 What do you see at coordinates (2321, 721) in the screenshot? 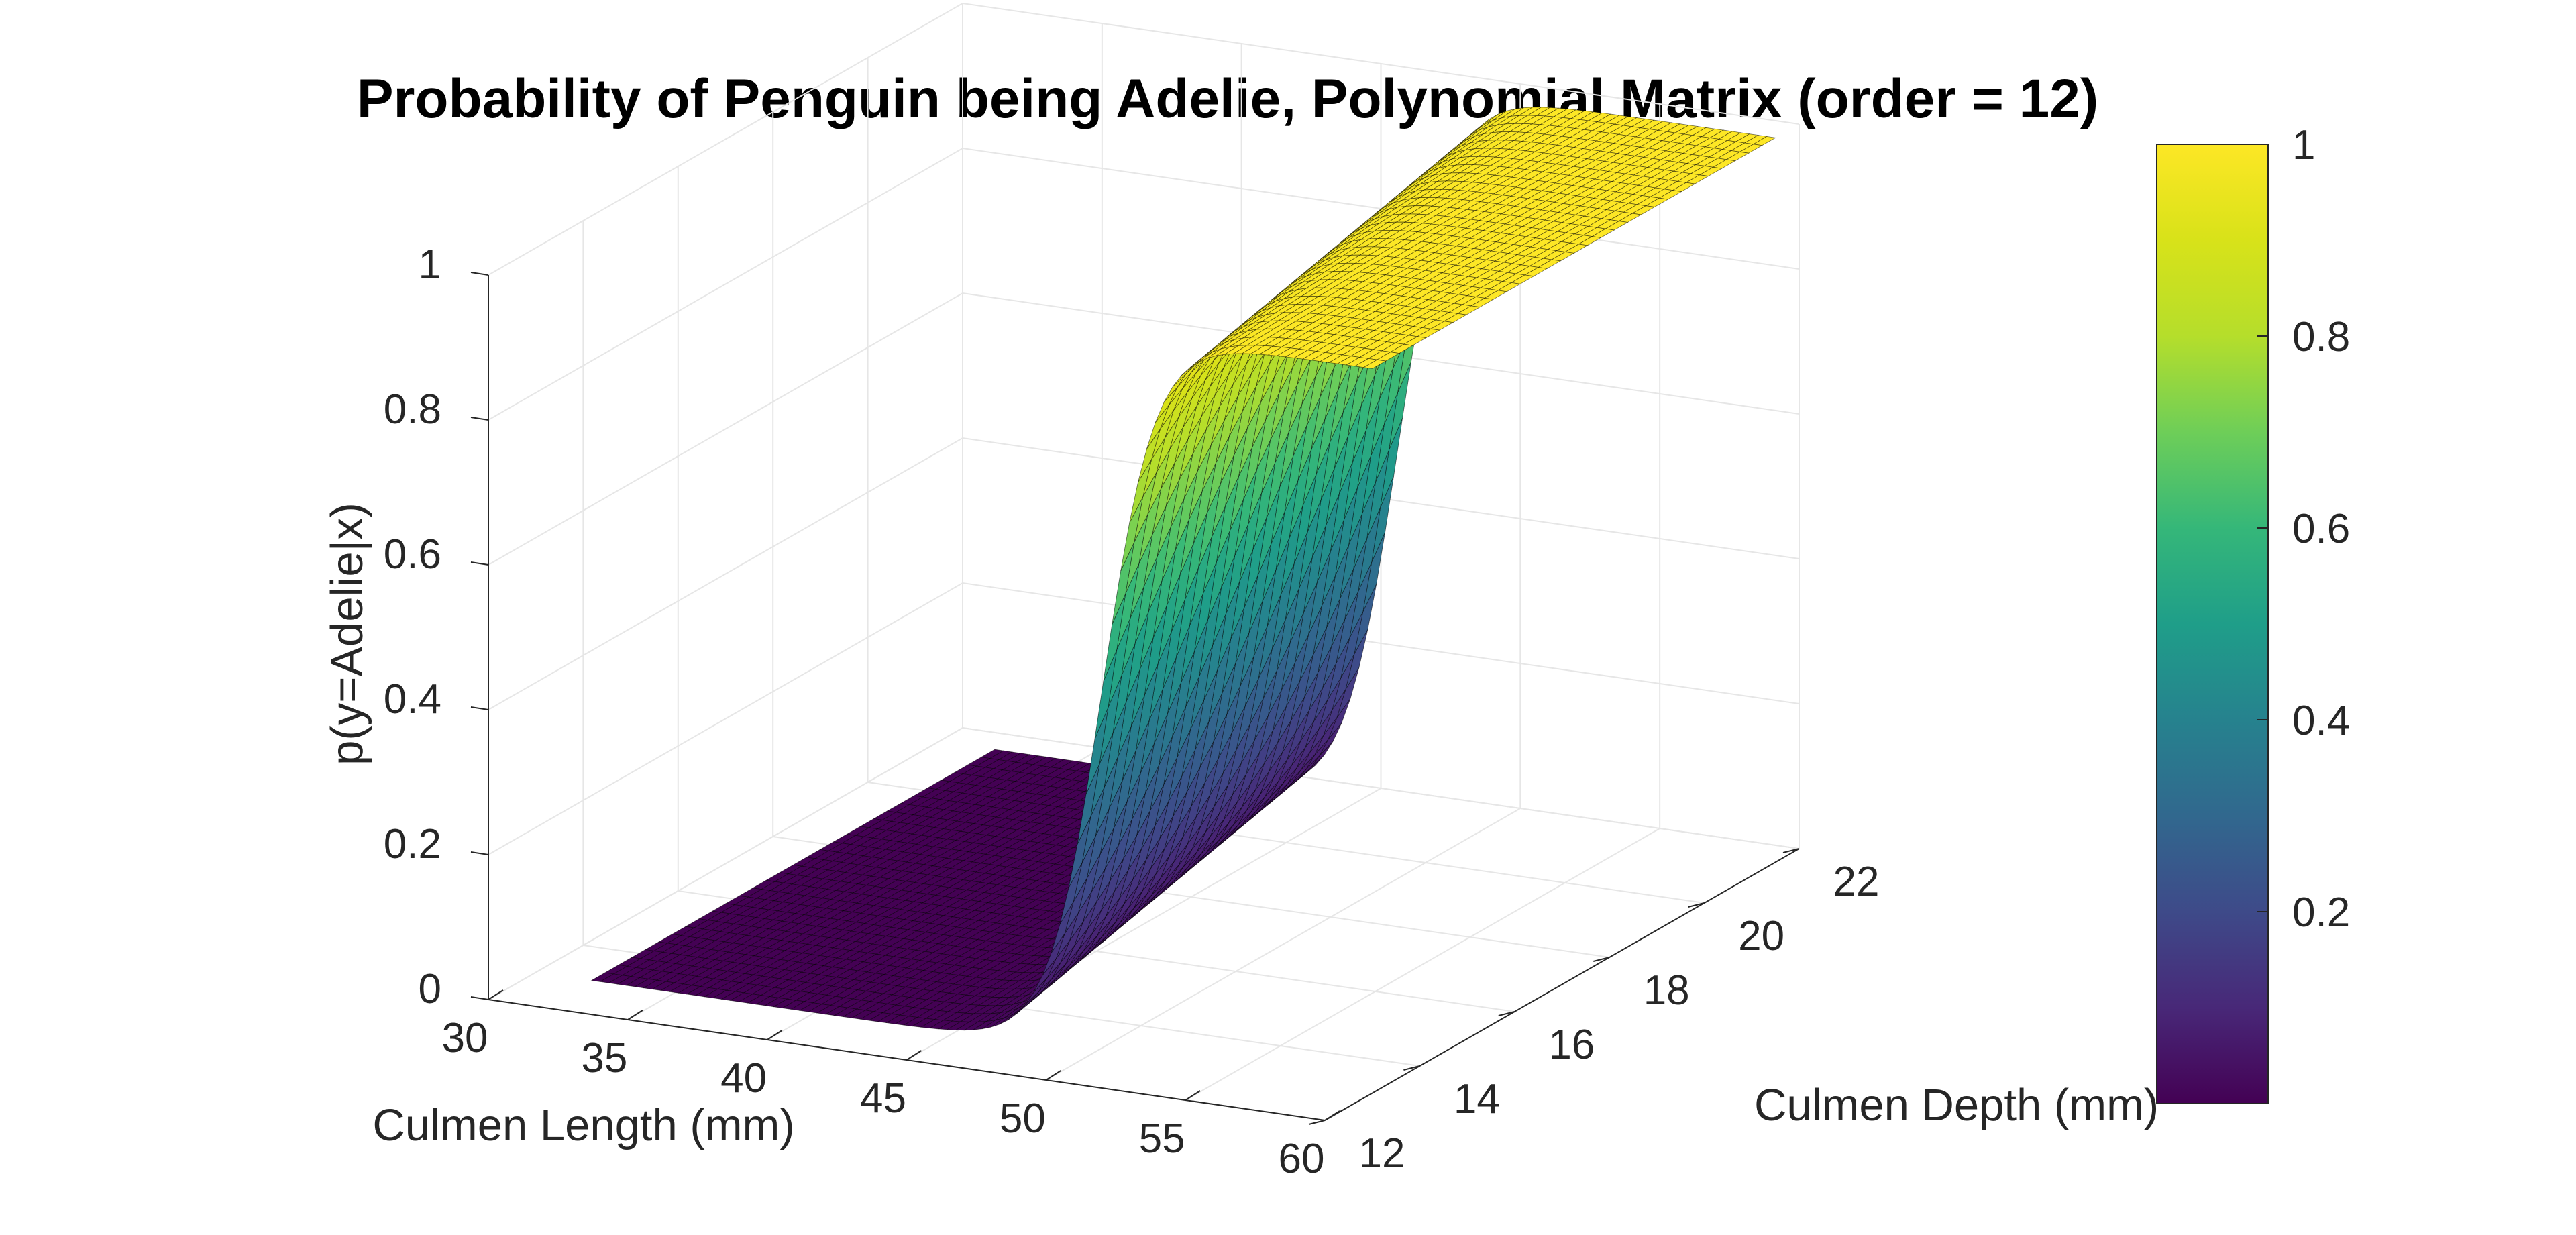
I see `colorbar-tick-label: 0.4` at bounding box center [2321, 721].